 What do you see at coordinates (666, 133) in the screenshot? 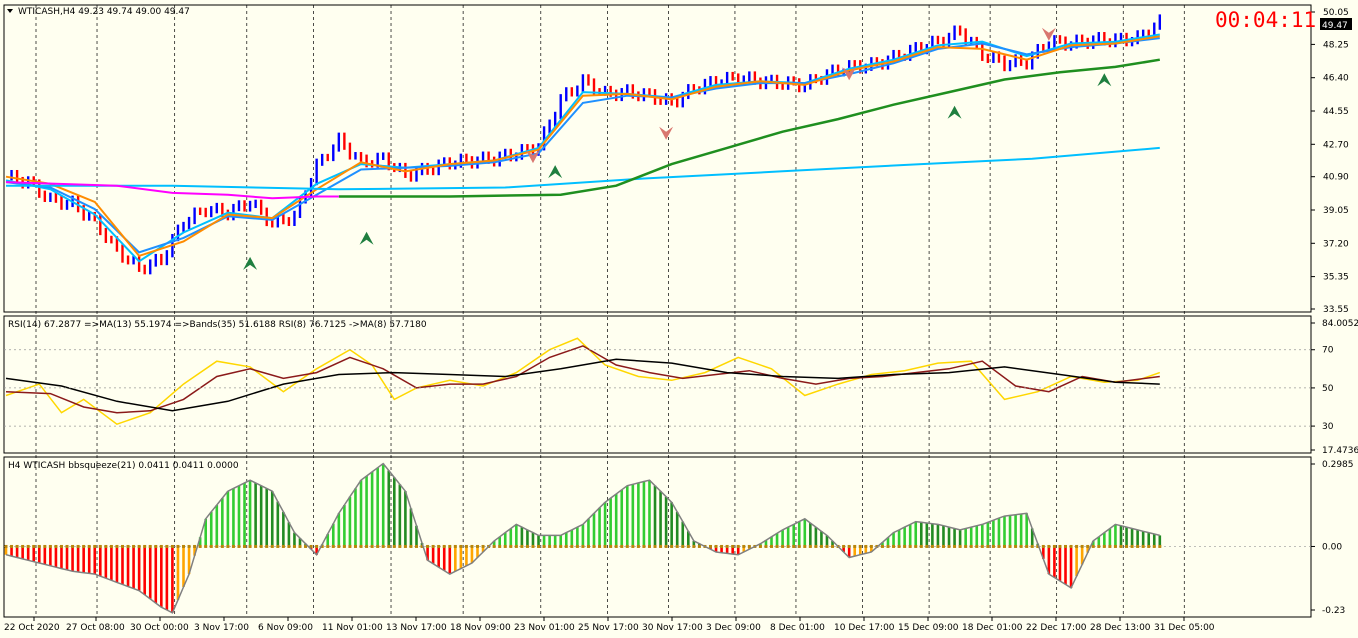
I see `sell-arrow-icon` at bounding box center [666, 133].